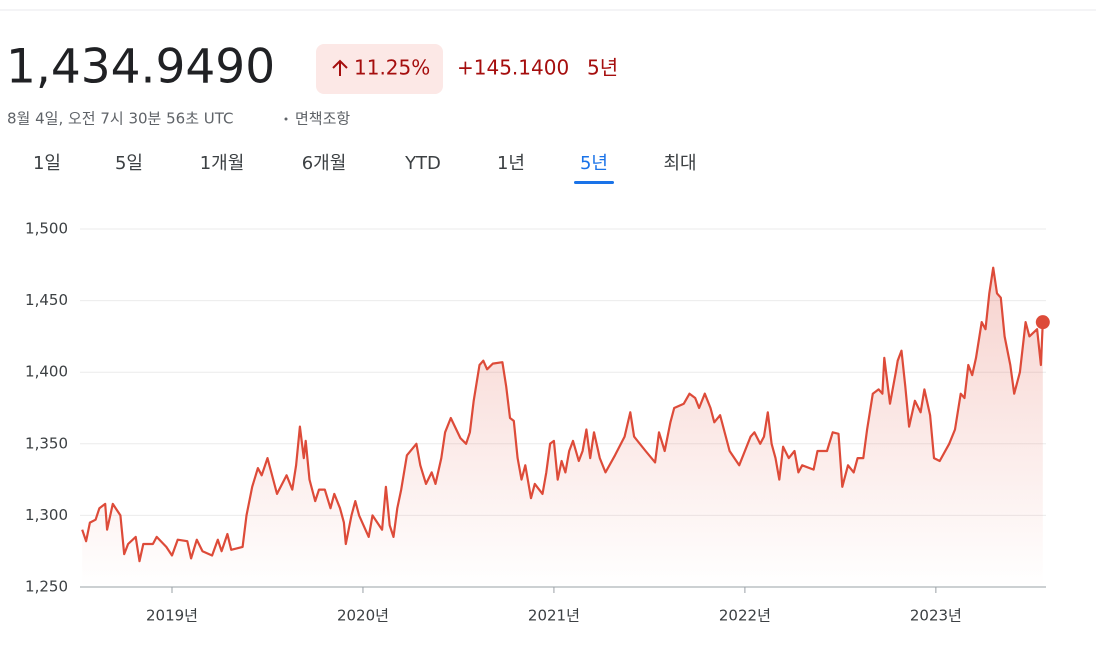  I want to click on range-tab: 1년, so click(511, 163).